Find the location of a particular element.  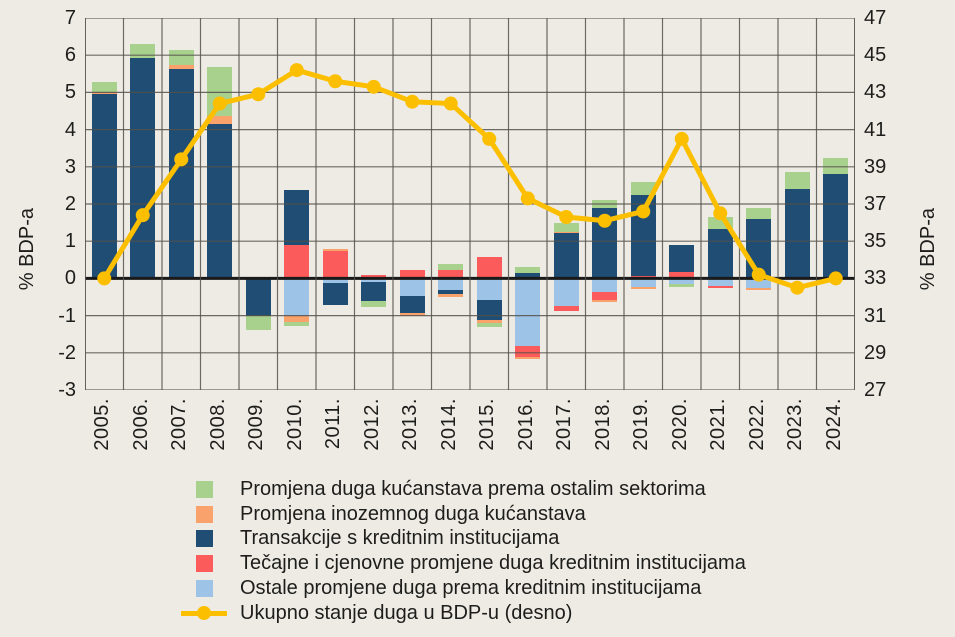

right-axis-tick: 39 is located at coordinates (875, 166).